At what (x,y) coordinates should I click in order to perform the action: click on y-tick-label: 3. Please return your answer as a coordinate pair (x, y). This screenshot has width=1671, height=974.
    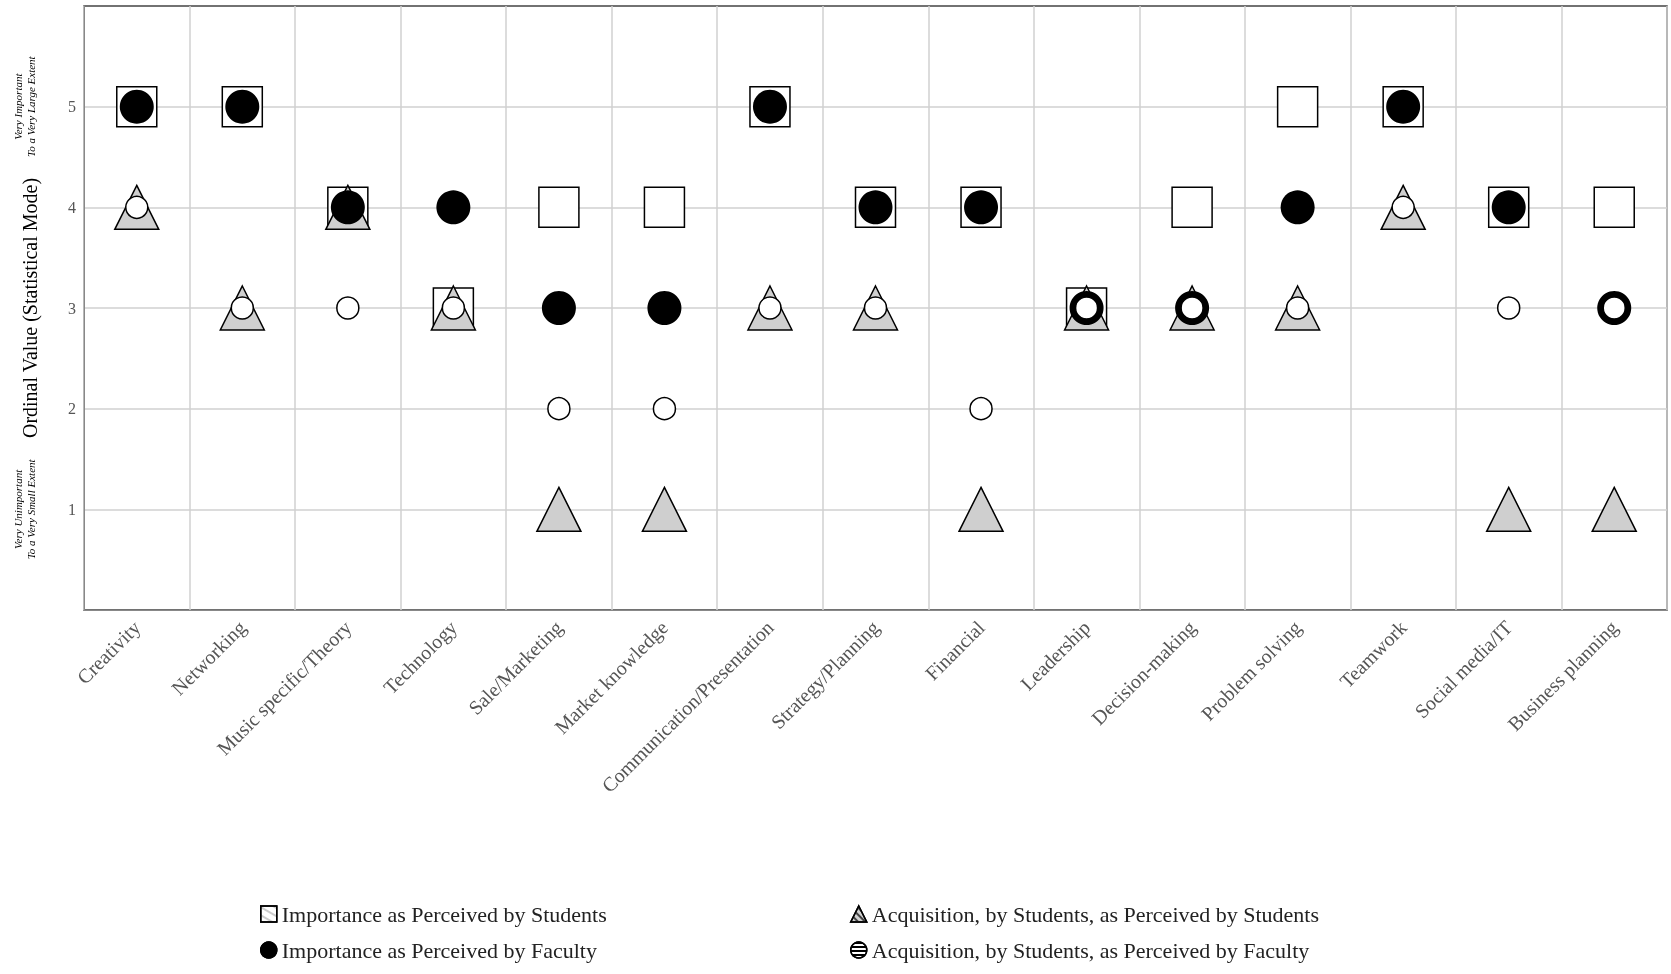
    Looking at the image, I should click on (72, 308).